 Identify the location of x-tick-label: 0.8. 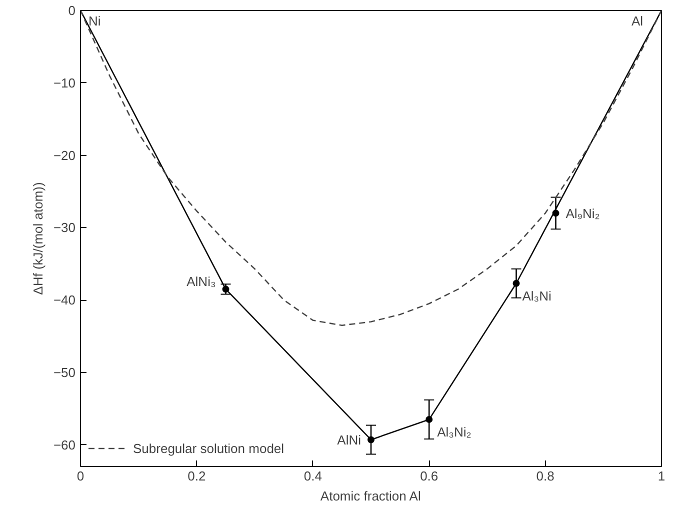
(545, 476).